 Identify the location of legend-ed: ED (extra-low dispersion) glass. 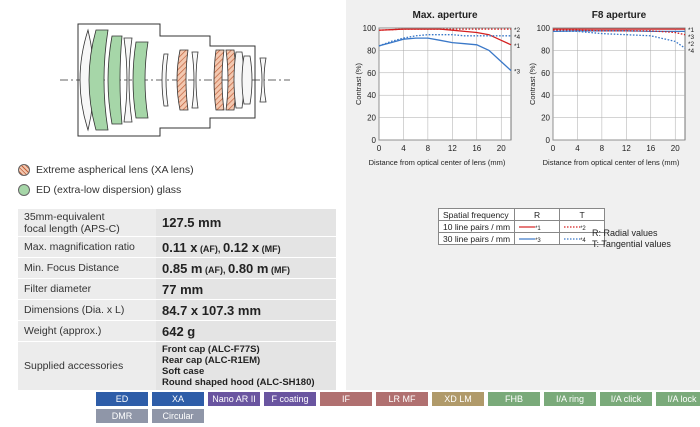
(99, 190).